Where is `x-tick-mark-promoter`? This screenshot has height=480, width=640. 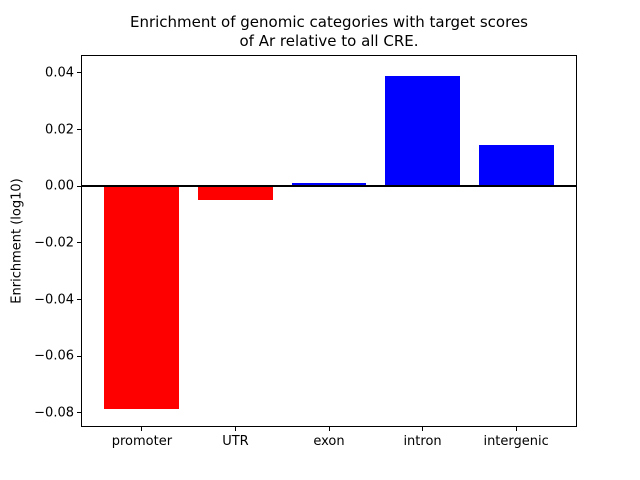 x-tick-mark-promoter is located at coordinates (142, 429).